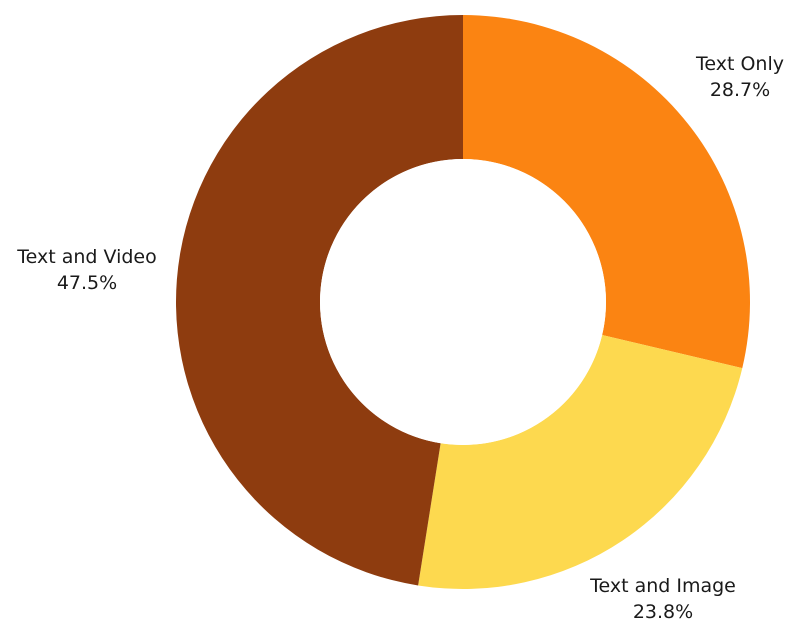 The width and height of the screenshot is (791, 627). I want to click on slice-label-group: Text and Video 47.5%, so click(86, 270).